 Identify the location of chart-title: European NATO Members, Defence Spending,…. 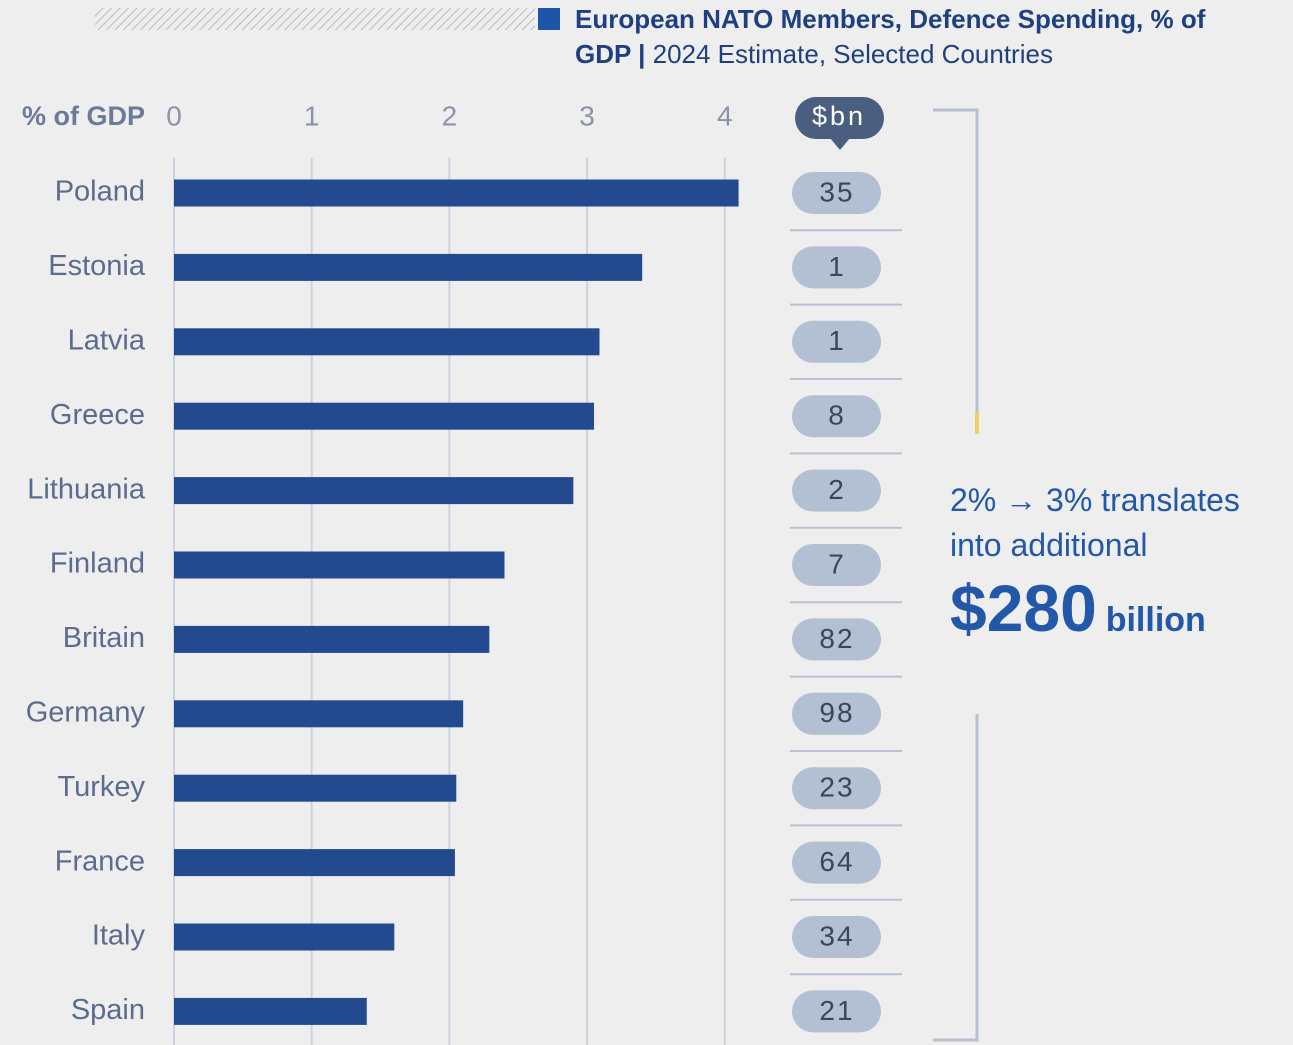
(902, 37).